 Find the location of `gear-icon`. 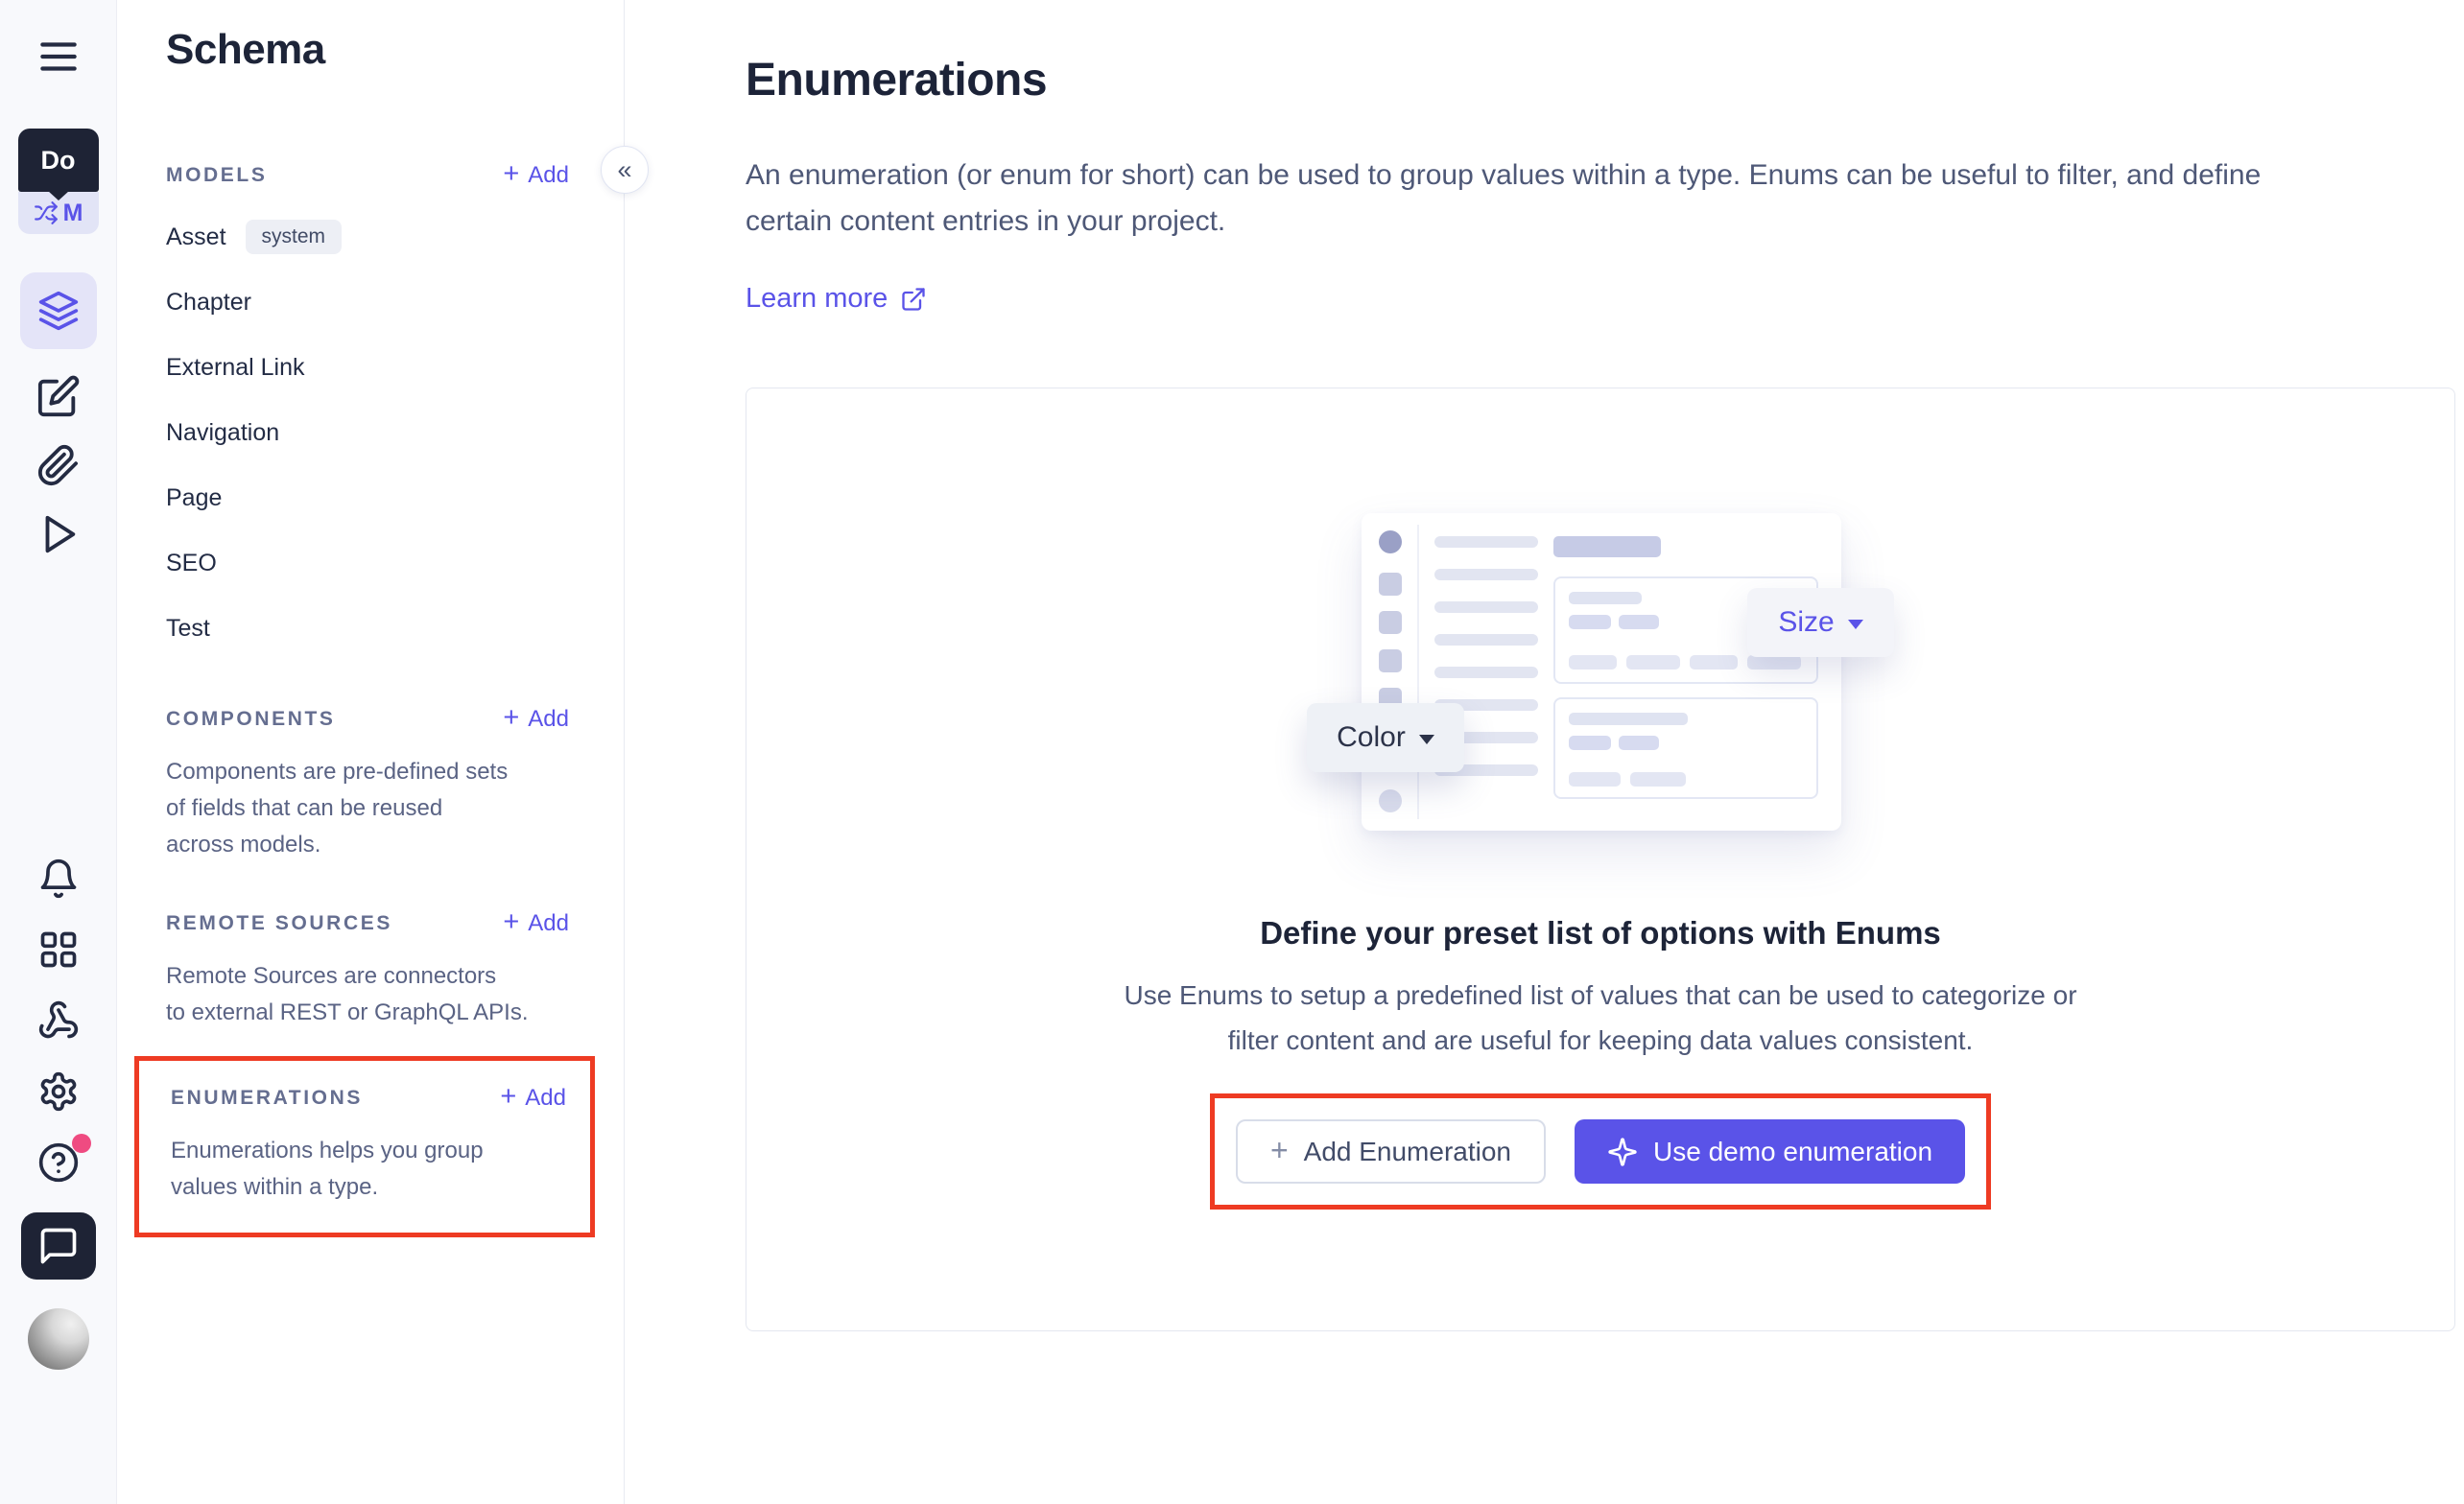

gear-icon is located at coordinates (58, 1091).